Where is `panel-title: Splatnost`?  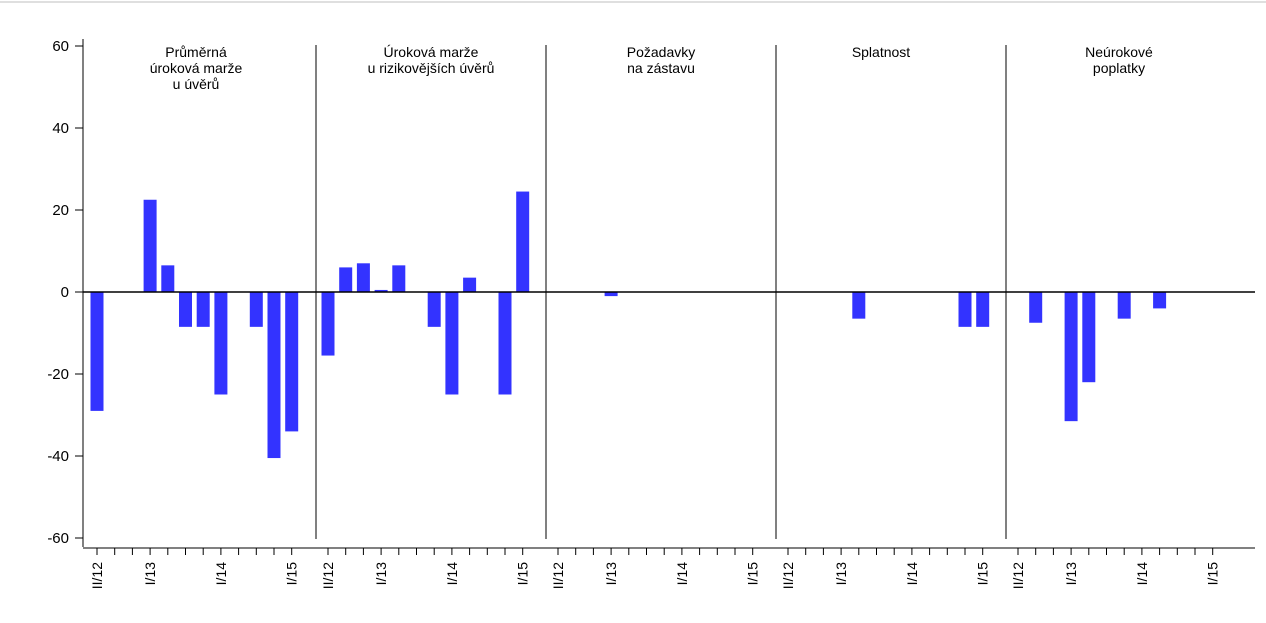
panel-title: Splatnost is located at coordinates (881, 52).